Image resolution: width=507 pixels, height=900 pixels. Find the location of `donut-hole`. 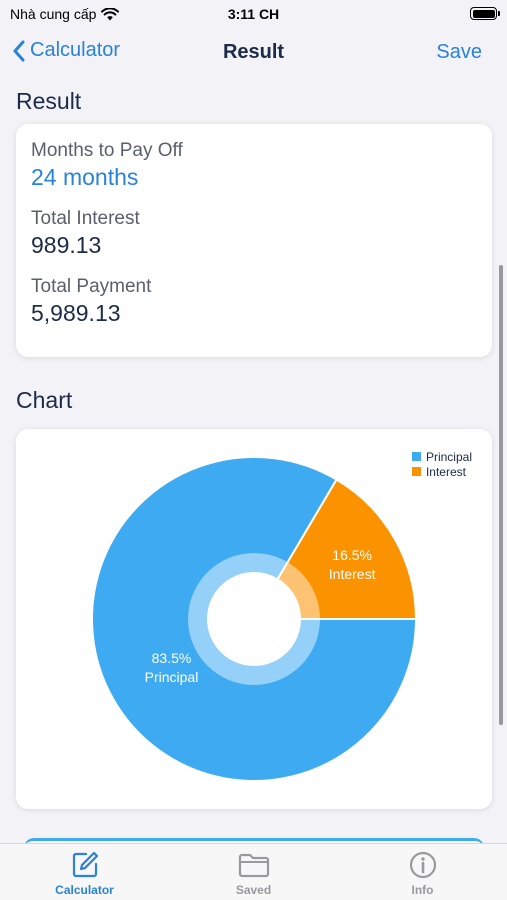

donut-hole is located at coordinates (254, 619).